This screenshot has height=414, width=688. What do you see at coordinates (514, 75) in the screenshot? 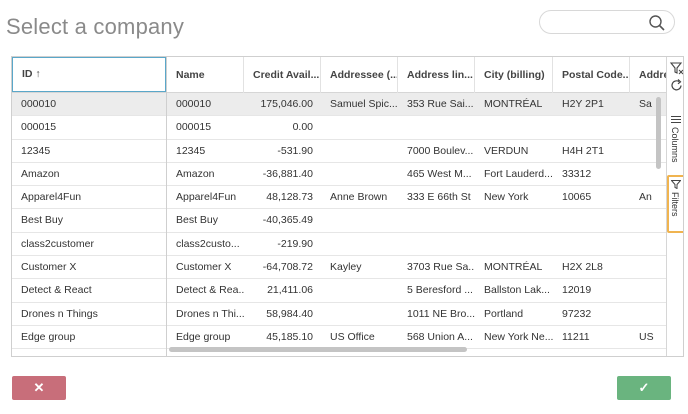
I see `column-header: City (billing)` at bounding box center [514, 75].